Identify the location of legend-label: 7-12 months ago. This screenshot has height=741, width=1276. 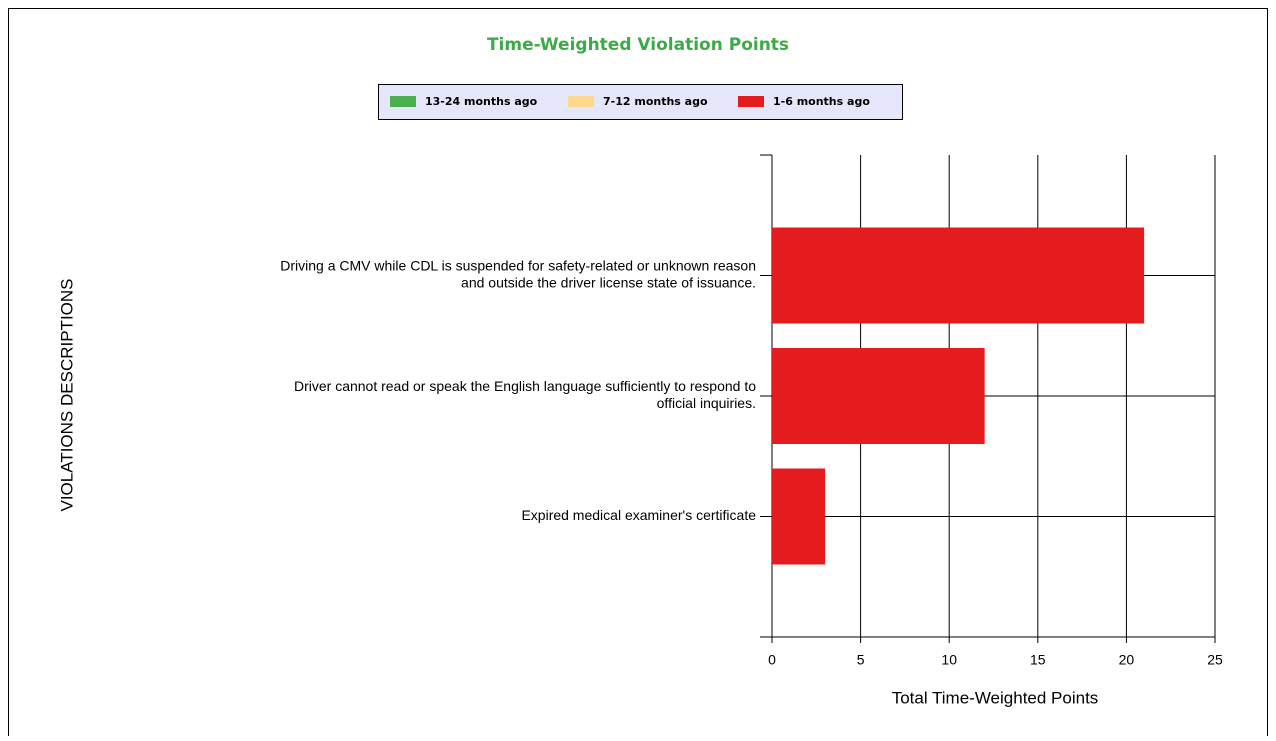
(655, 101).